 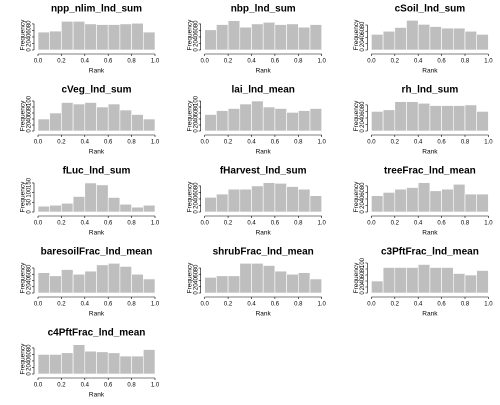 I want to click on panel-title: treeFrac_lnd_mean, so click(x=430, y=171).